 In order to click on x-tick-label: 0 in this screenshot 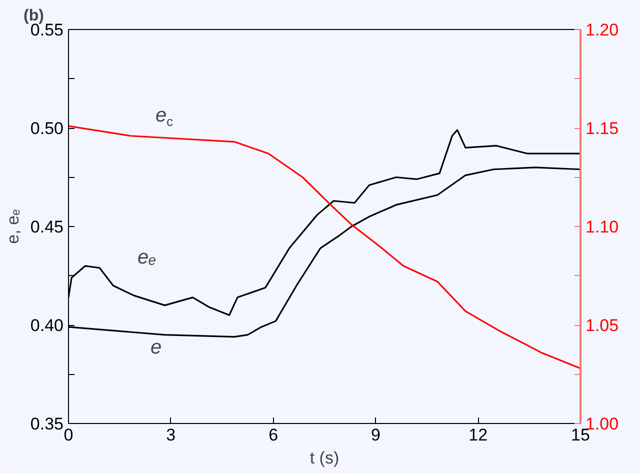, I will do `click(69, 435)`.